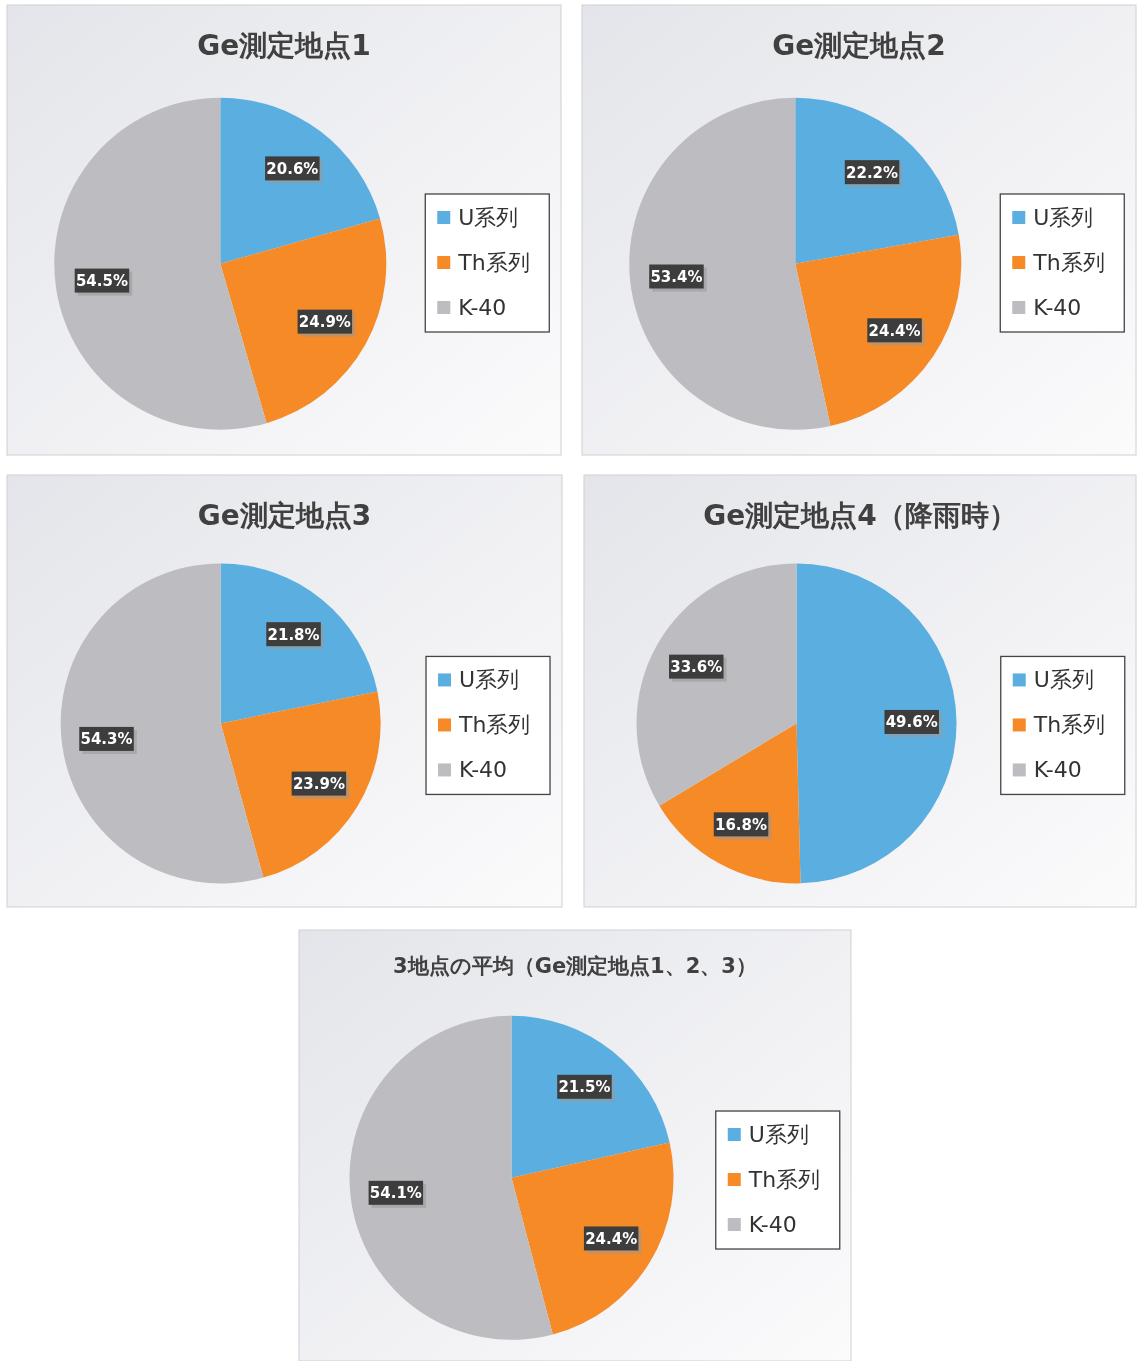  Describe the element at coordinates (696, 667) in the screenshot. I see `data-label: 33.6%` at that location.